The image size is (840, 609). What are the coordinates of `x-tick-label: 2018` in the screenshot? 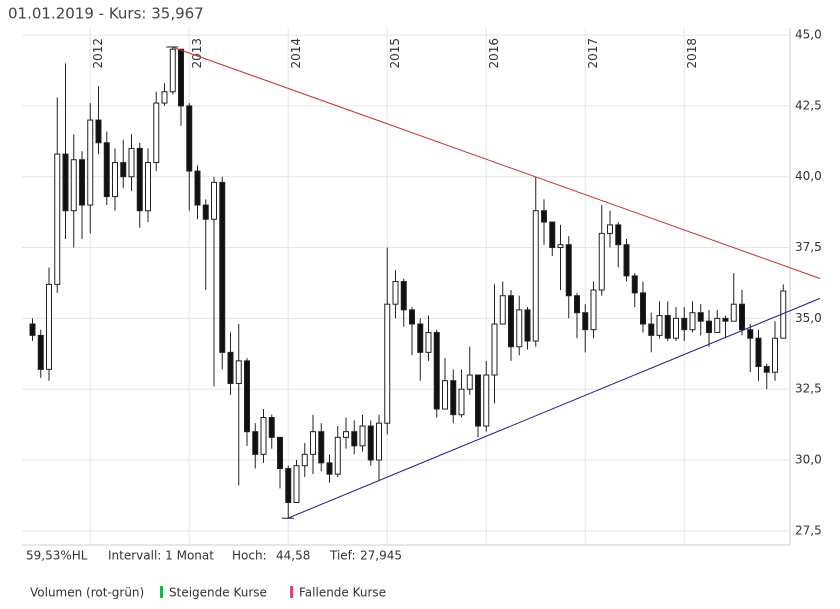 It's located at (692, 53).